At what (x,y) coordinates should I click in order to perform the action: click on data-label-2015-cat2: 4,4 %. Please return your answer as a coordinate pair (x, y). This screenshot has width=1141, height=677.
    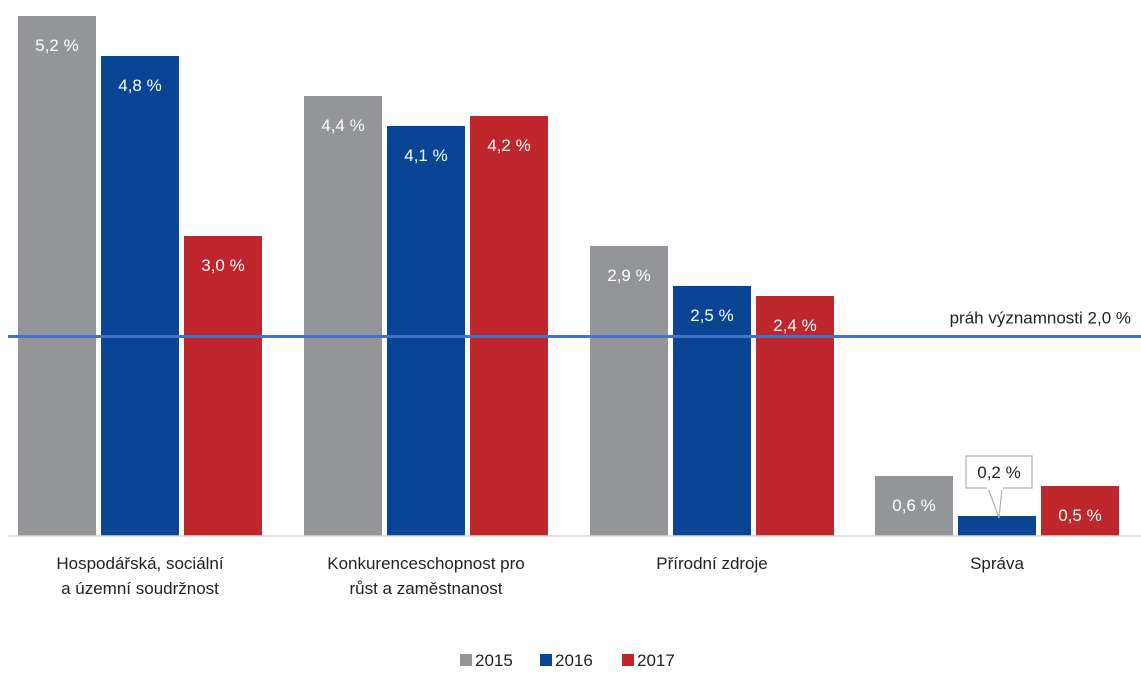
    Looking at the image, I should click on (342, 125).